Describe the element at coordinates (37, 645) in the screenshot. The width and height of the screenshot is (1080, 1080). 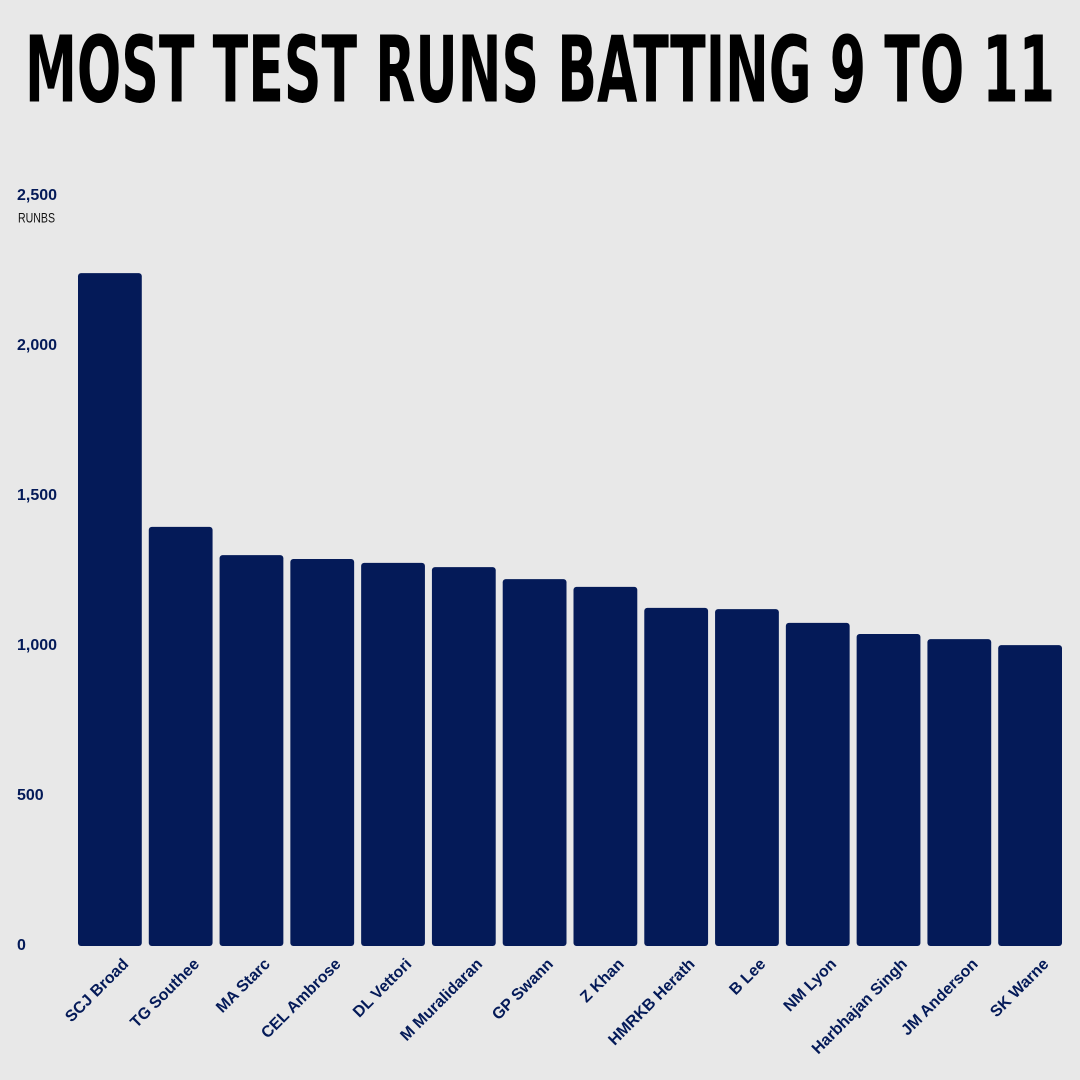
I see `y-tick-label: 1,000` at that location.